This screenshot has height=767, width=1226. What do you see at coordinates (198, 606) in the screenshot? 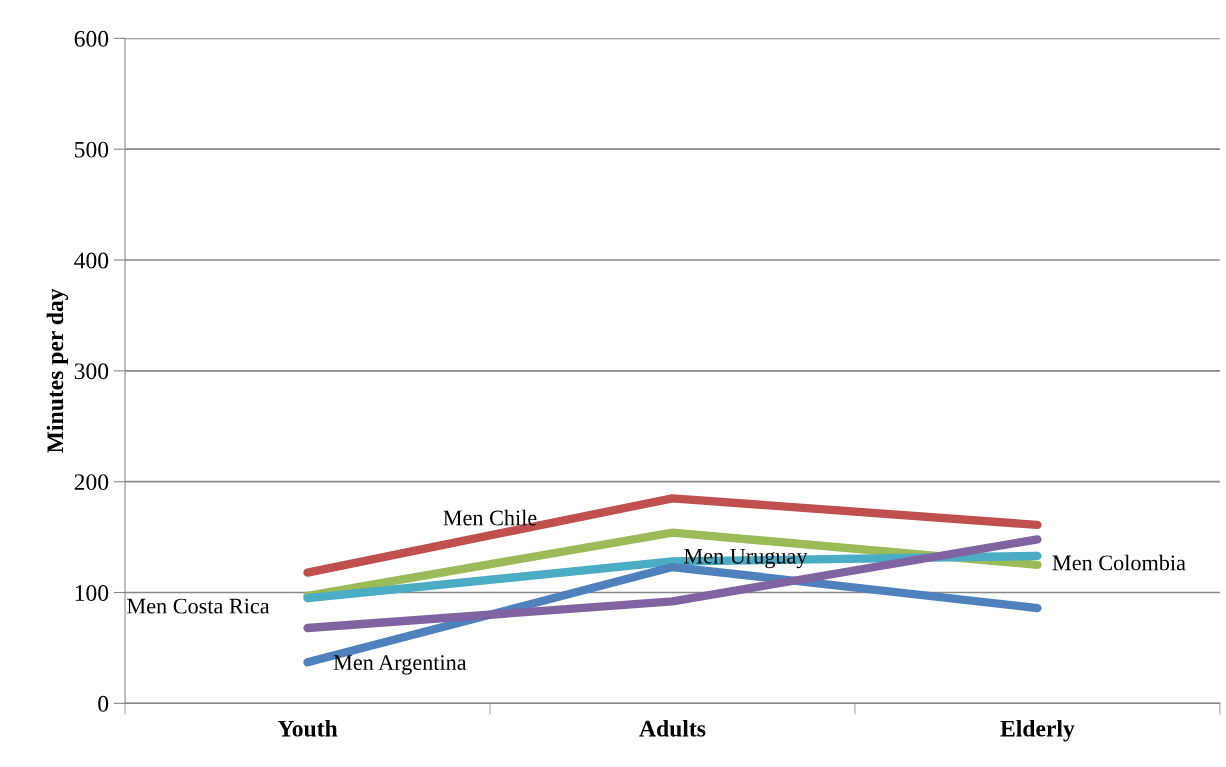
I see `series-label: Men Costa Rica` at bounding box center [198, 606].